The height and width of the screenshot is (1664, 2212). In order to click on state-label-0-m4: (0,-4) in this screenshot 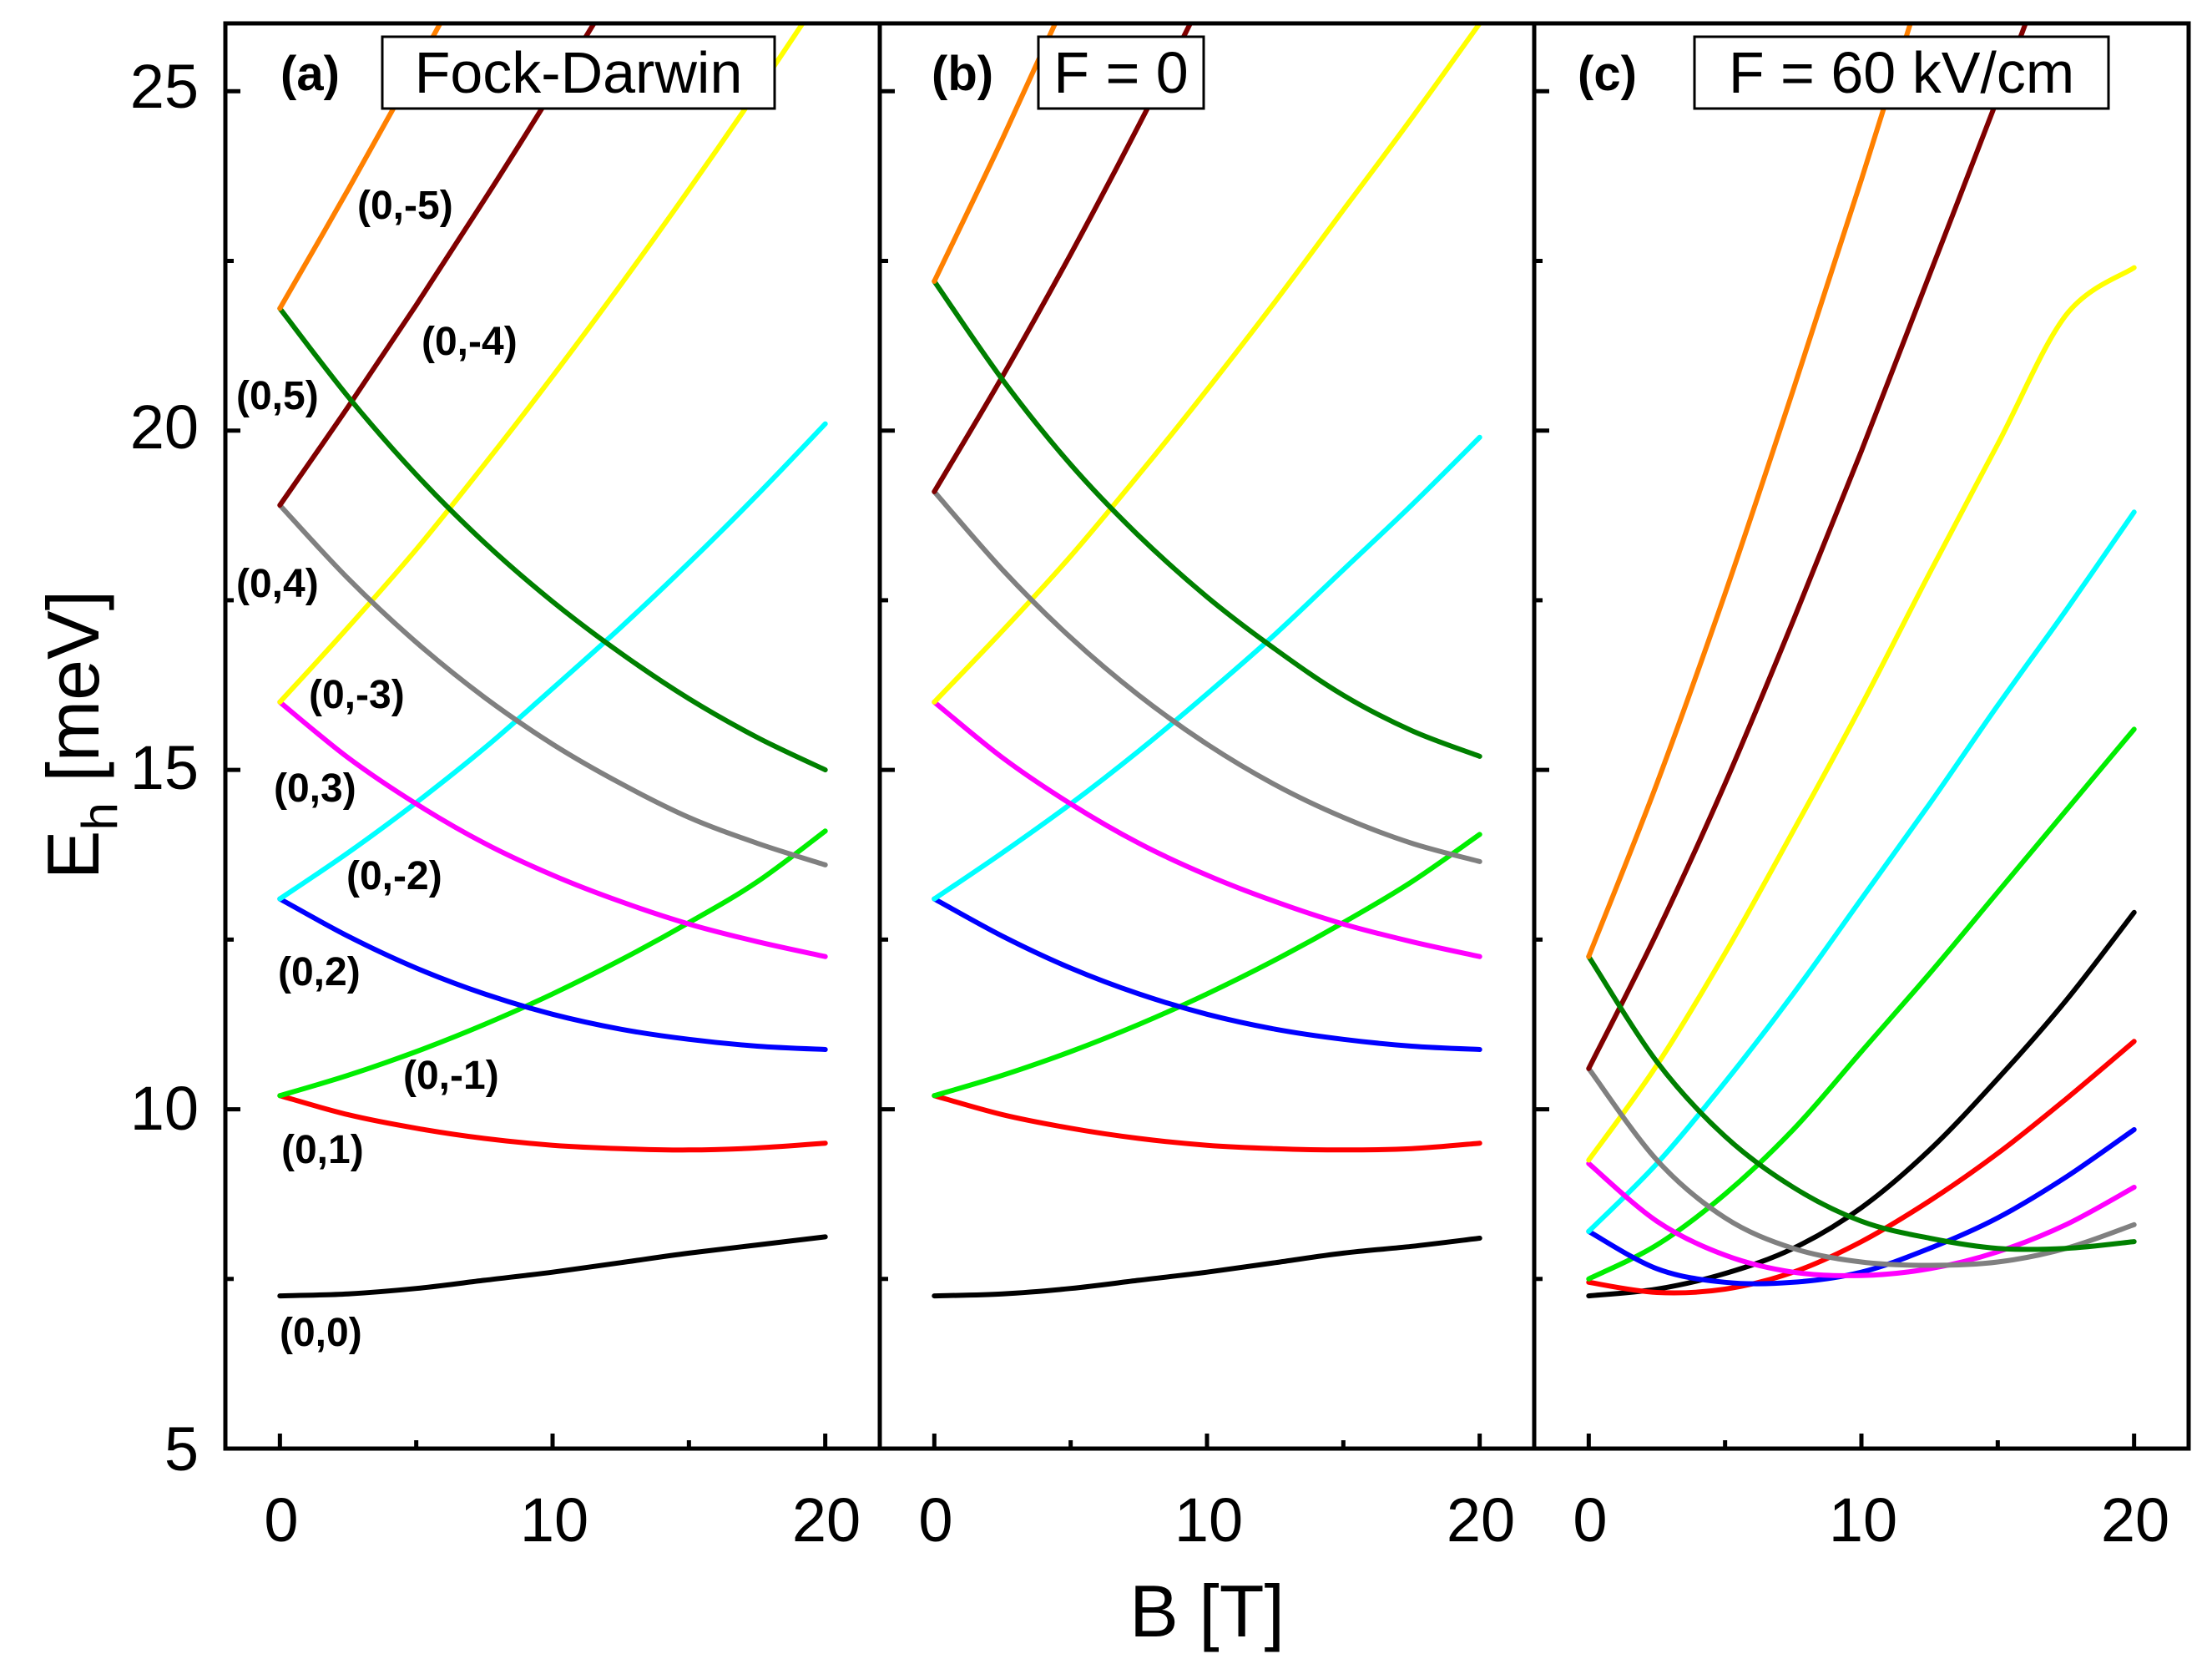, I will do `click(470, 342)`.